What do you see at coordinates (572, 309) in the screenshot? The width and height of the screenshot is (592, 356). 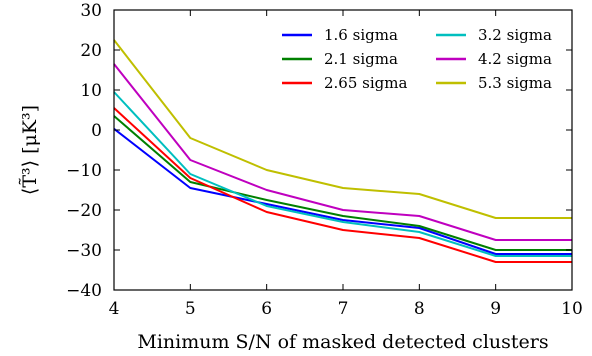 I see `x-tick-label: 10` at bounding box center [572, 309].